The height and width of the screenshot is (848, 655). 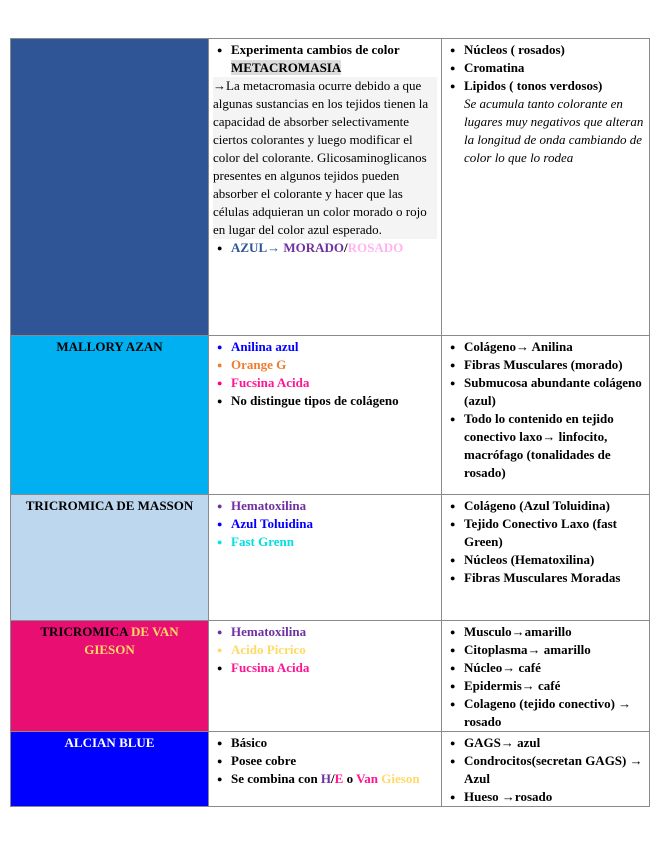 What do you see at coordinates (325, 524) in the screenshot?
I see `bullet-list: ● Hematoxilina ● Azul Toluidina ● Fast Grenn` at bounding box center [325, 524].